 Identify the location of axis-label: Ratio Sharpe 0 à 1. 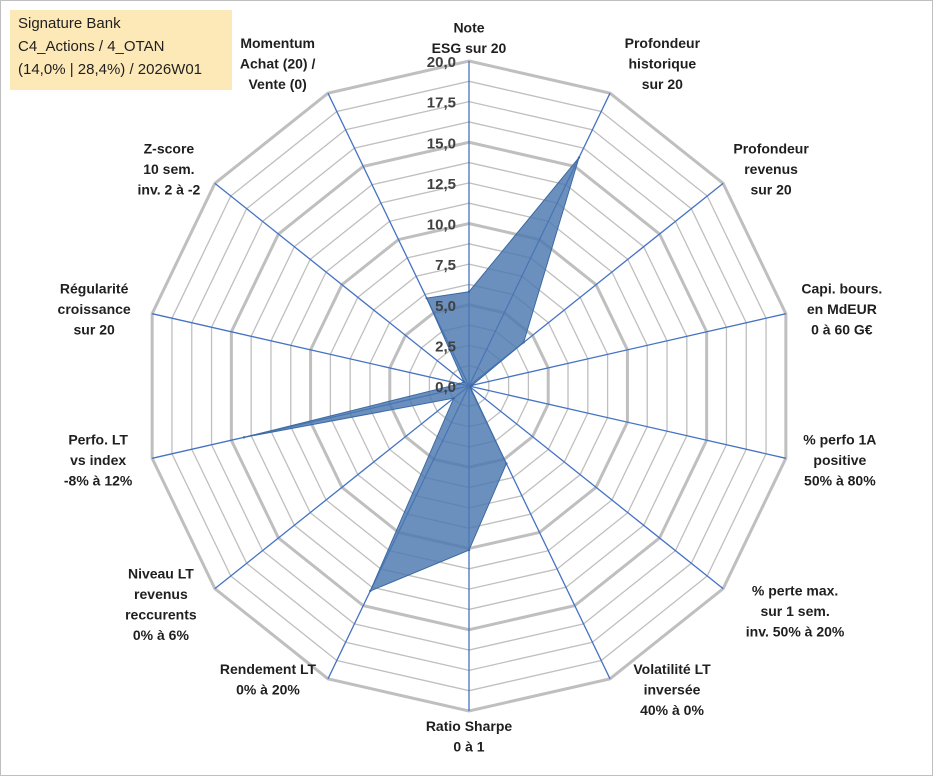
(469, 736).